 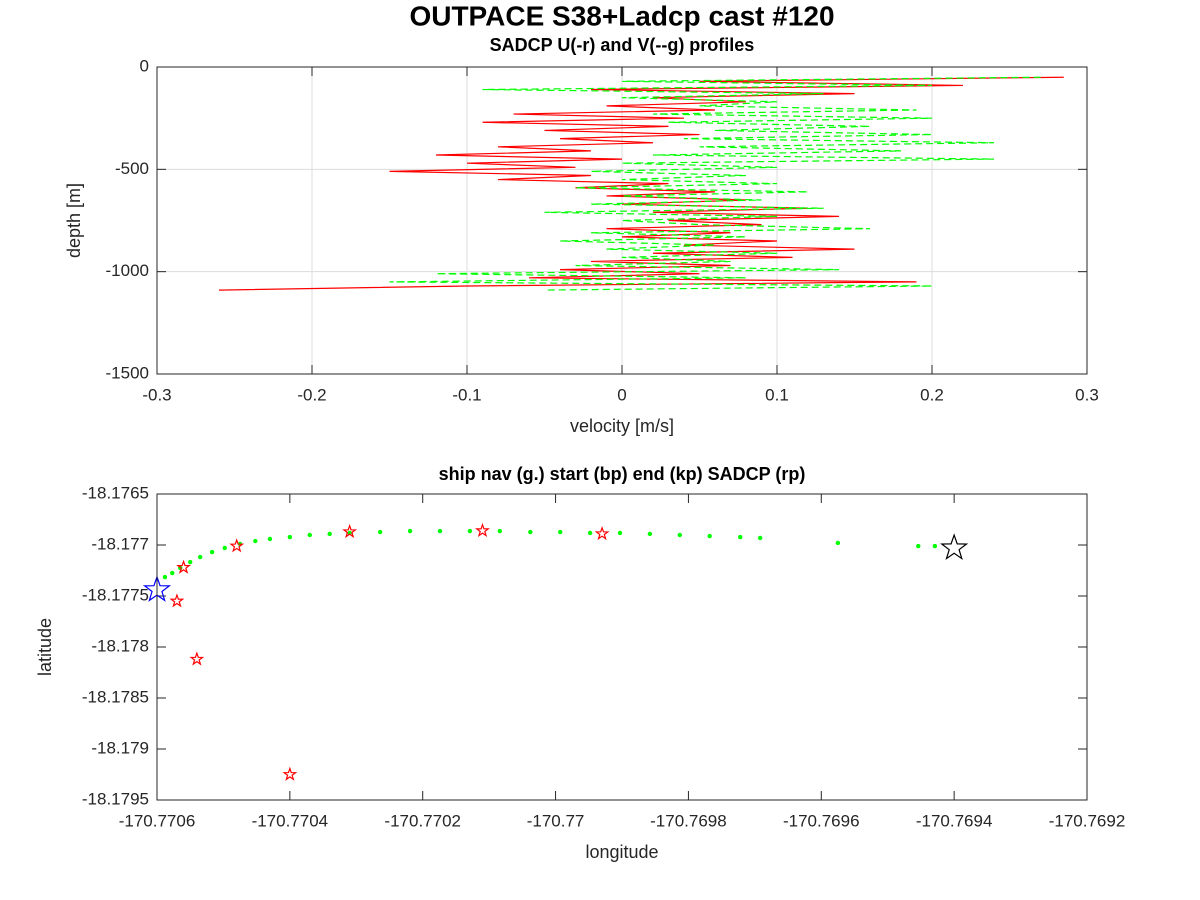 I want to click on x-tick-label: -170.7706, so click(x=157, y=820).